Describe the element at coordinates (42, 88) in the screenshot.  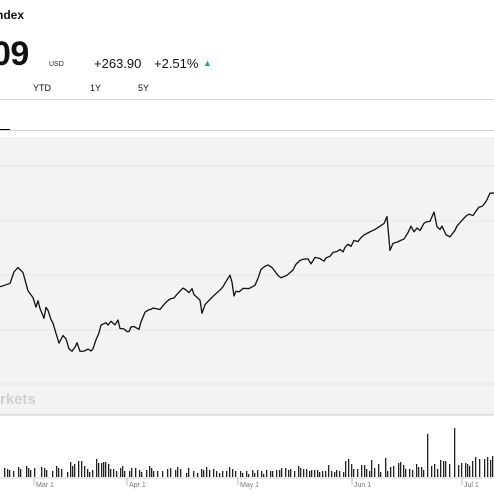
I see `range-tab-ytd: YTD` at that location.